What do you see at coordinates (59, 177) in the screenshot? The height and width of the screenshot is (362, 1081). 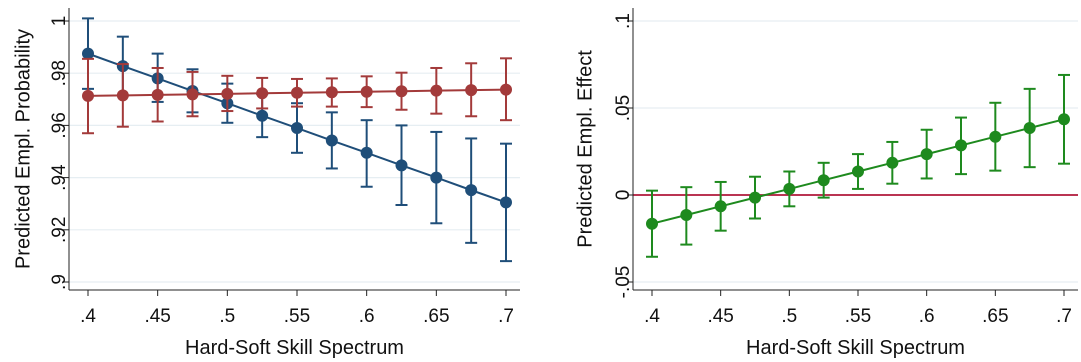 I see `y-tick-label: .94` at bounding box center [59, 177].